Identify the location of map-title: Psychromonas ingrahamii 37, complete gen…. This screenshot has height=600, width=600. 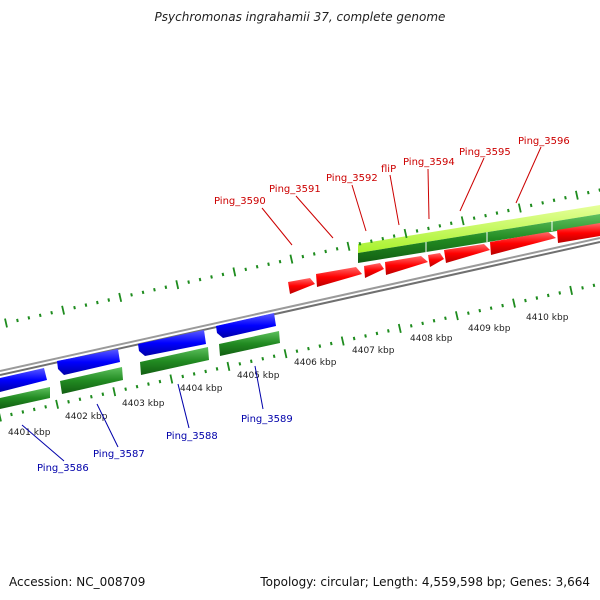
(300, 17).